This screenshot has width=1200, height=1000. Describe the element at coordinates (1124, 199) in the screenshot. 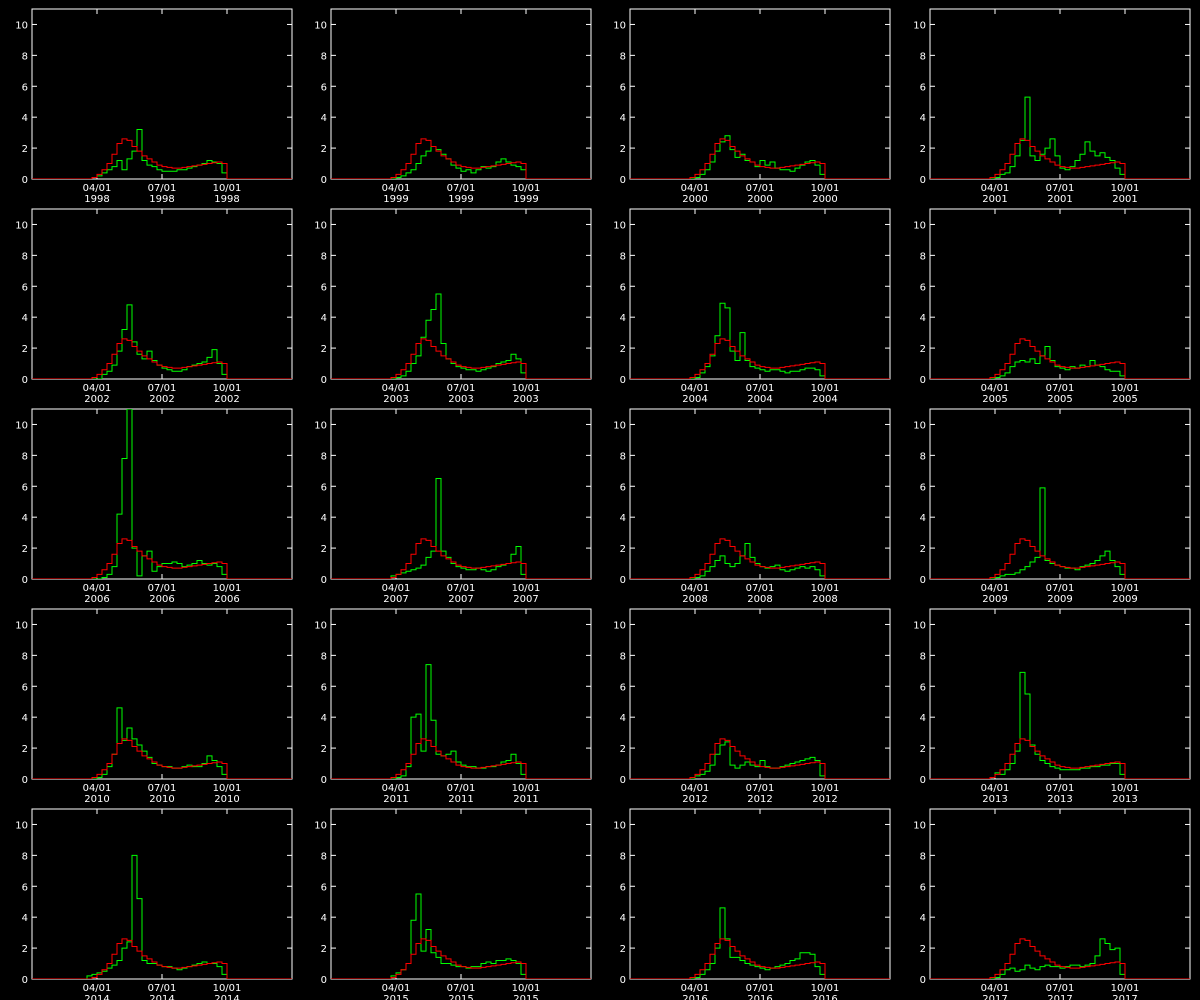

I see `x-tick-label-year: 2001` at that location.